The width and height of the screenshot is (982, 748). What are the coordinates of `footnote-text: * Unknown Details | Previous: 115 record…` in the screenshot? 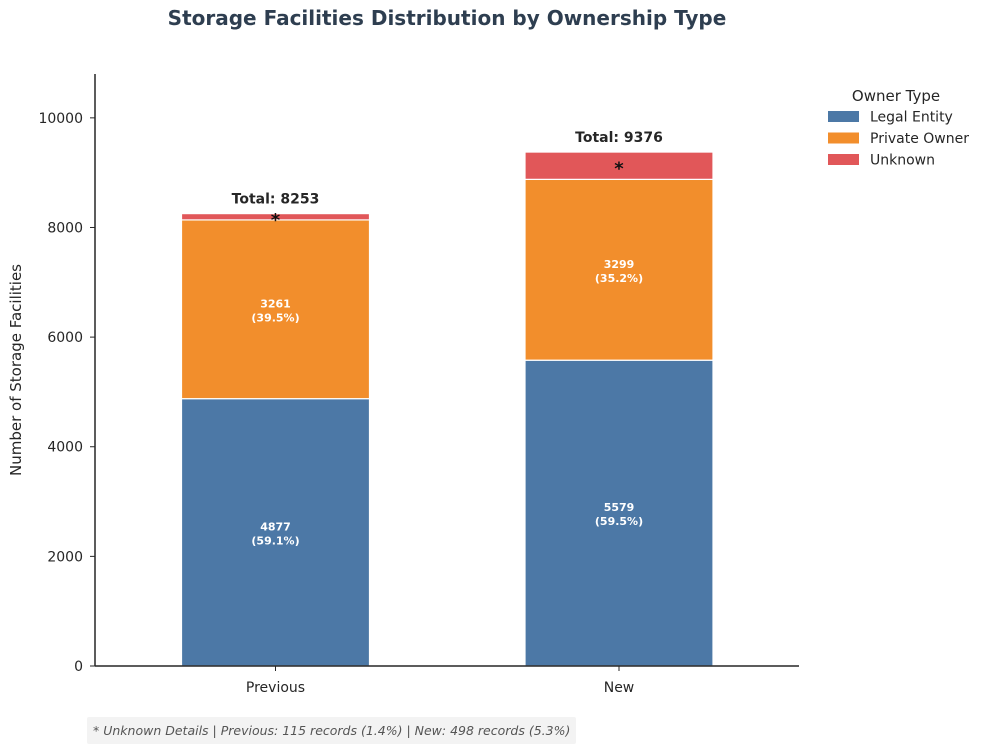 It's located at (332, 730).